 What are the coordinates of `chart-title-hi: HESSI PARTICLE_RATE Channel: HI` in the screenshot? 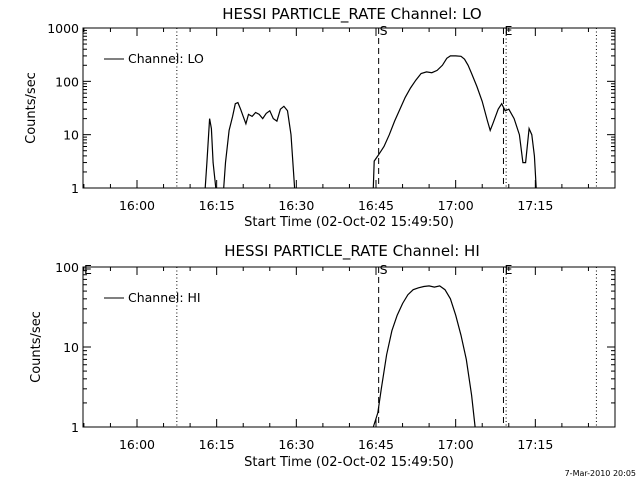 It's located at (352, 251).